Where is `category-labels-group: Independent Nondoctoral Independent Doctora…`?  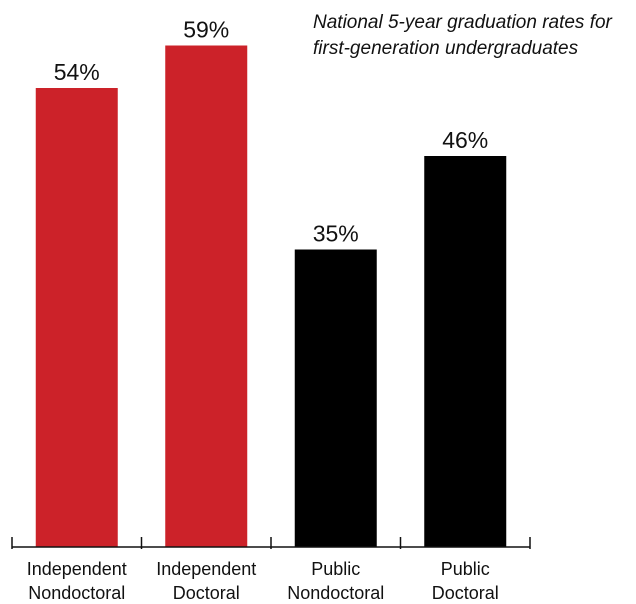
category-labels-group: Independent Nondoctoral Independent Doctora… is located at coordinates (263, 581).